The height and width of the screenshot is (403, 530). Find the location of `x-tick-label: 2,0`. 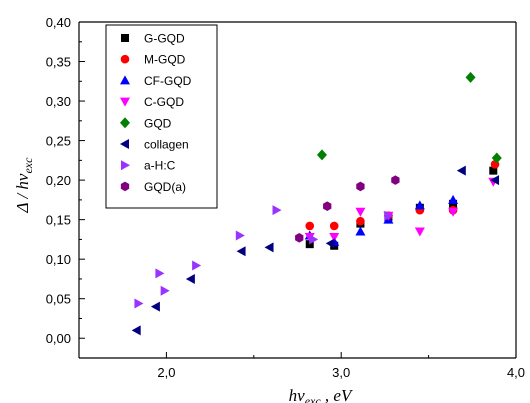

x-tick-label: 2,0 is located at coordinates (166, 372).